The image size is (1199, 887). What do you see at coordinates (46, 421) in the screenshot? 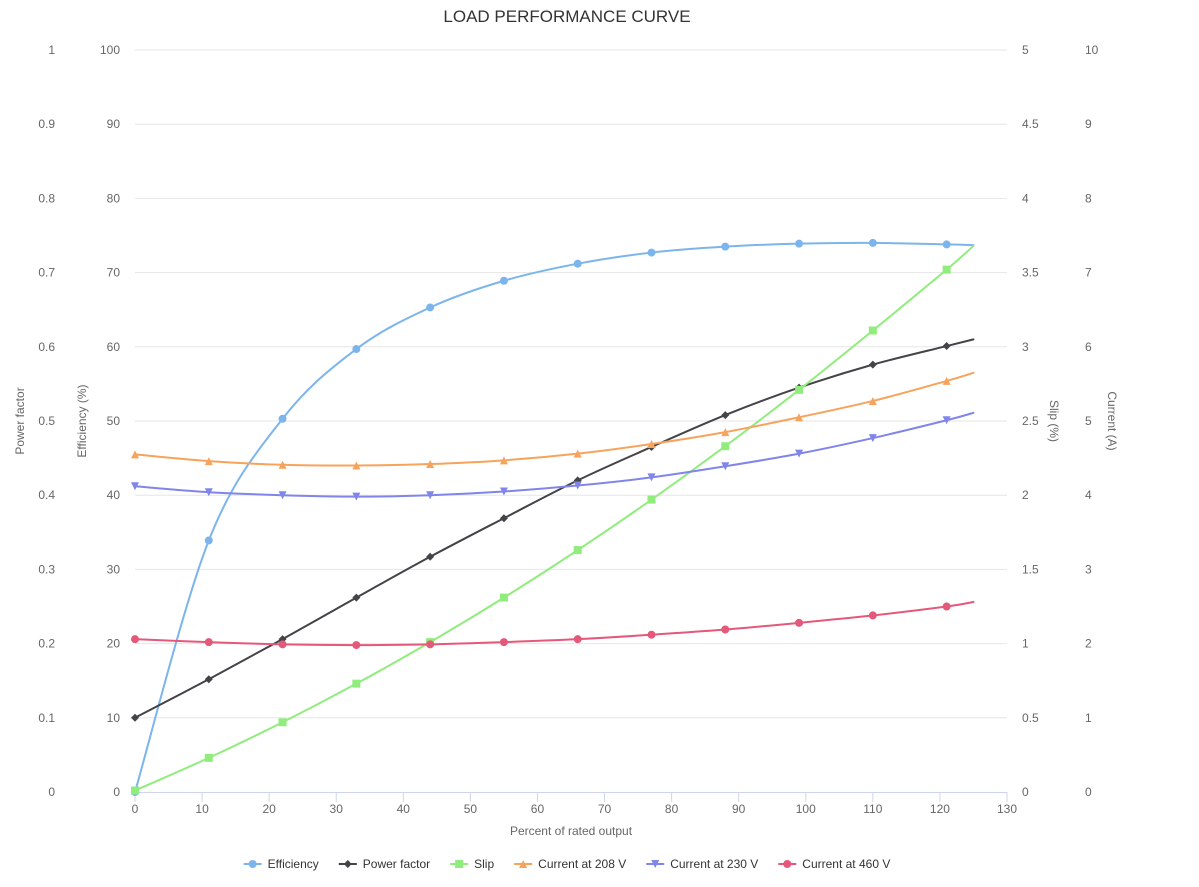
I see `pf-tick-label: 0.5` at bounding box center [46, 421].